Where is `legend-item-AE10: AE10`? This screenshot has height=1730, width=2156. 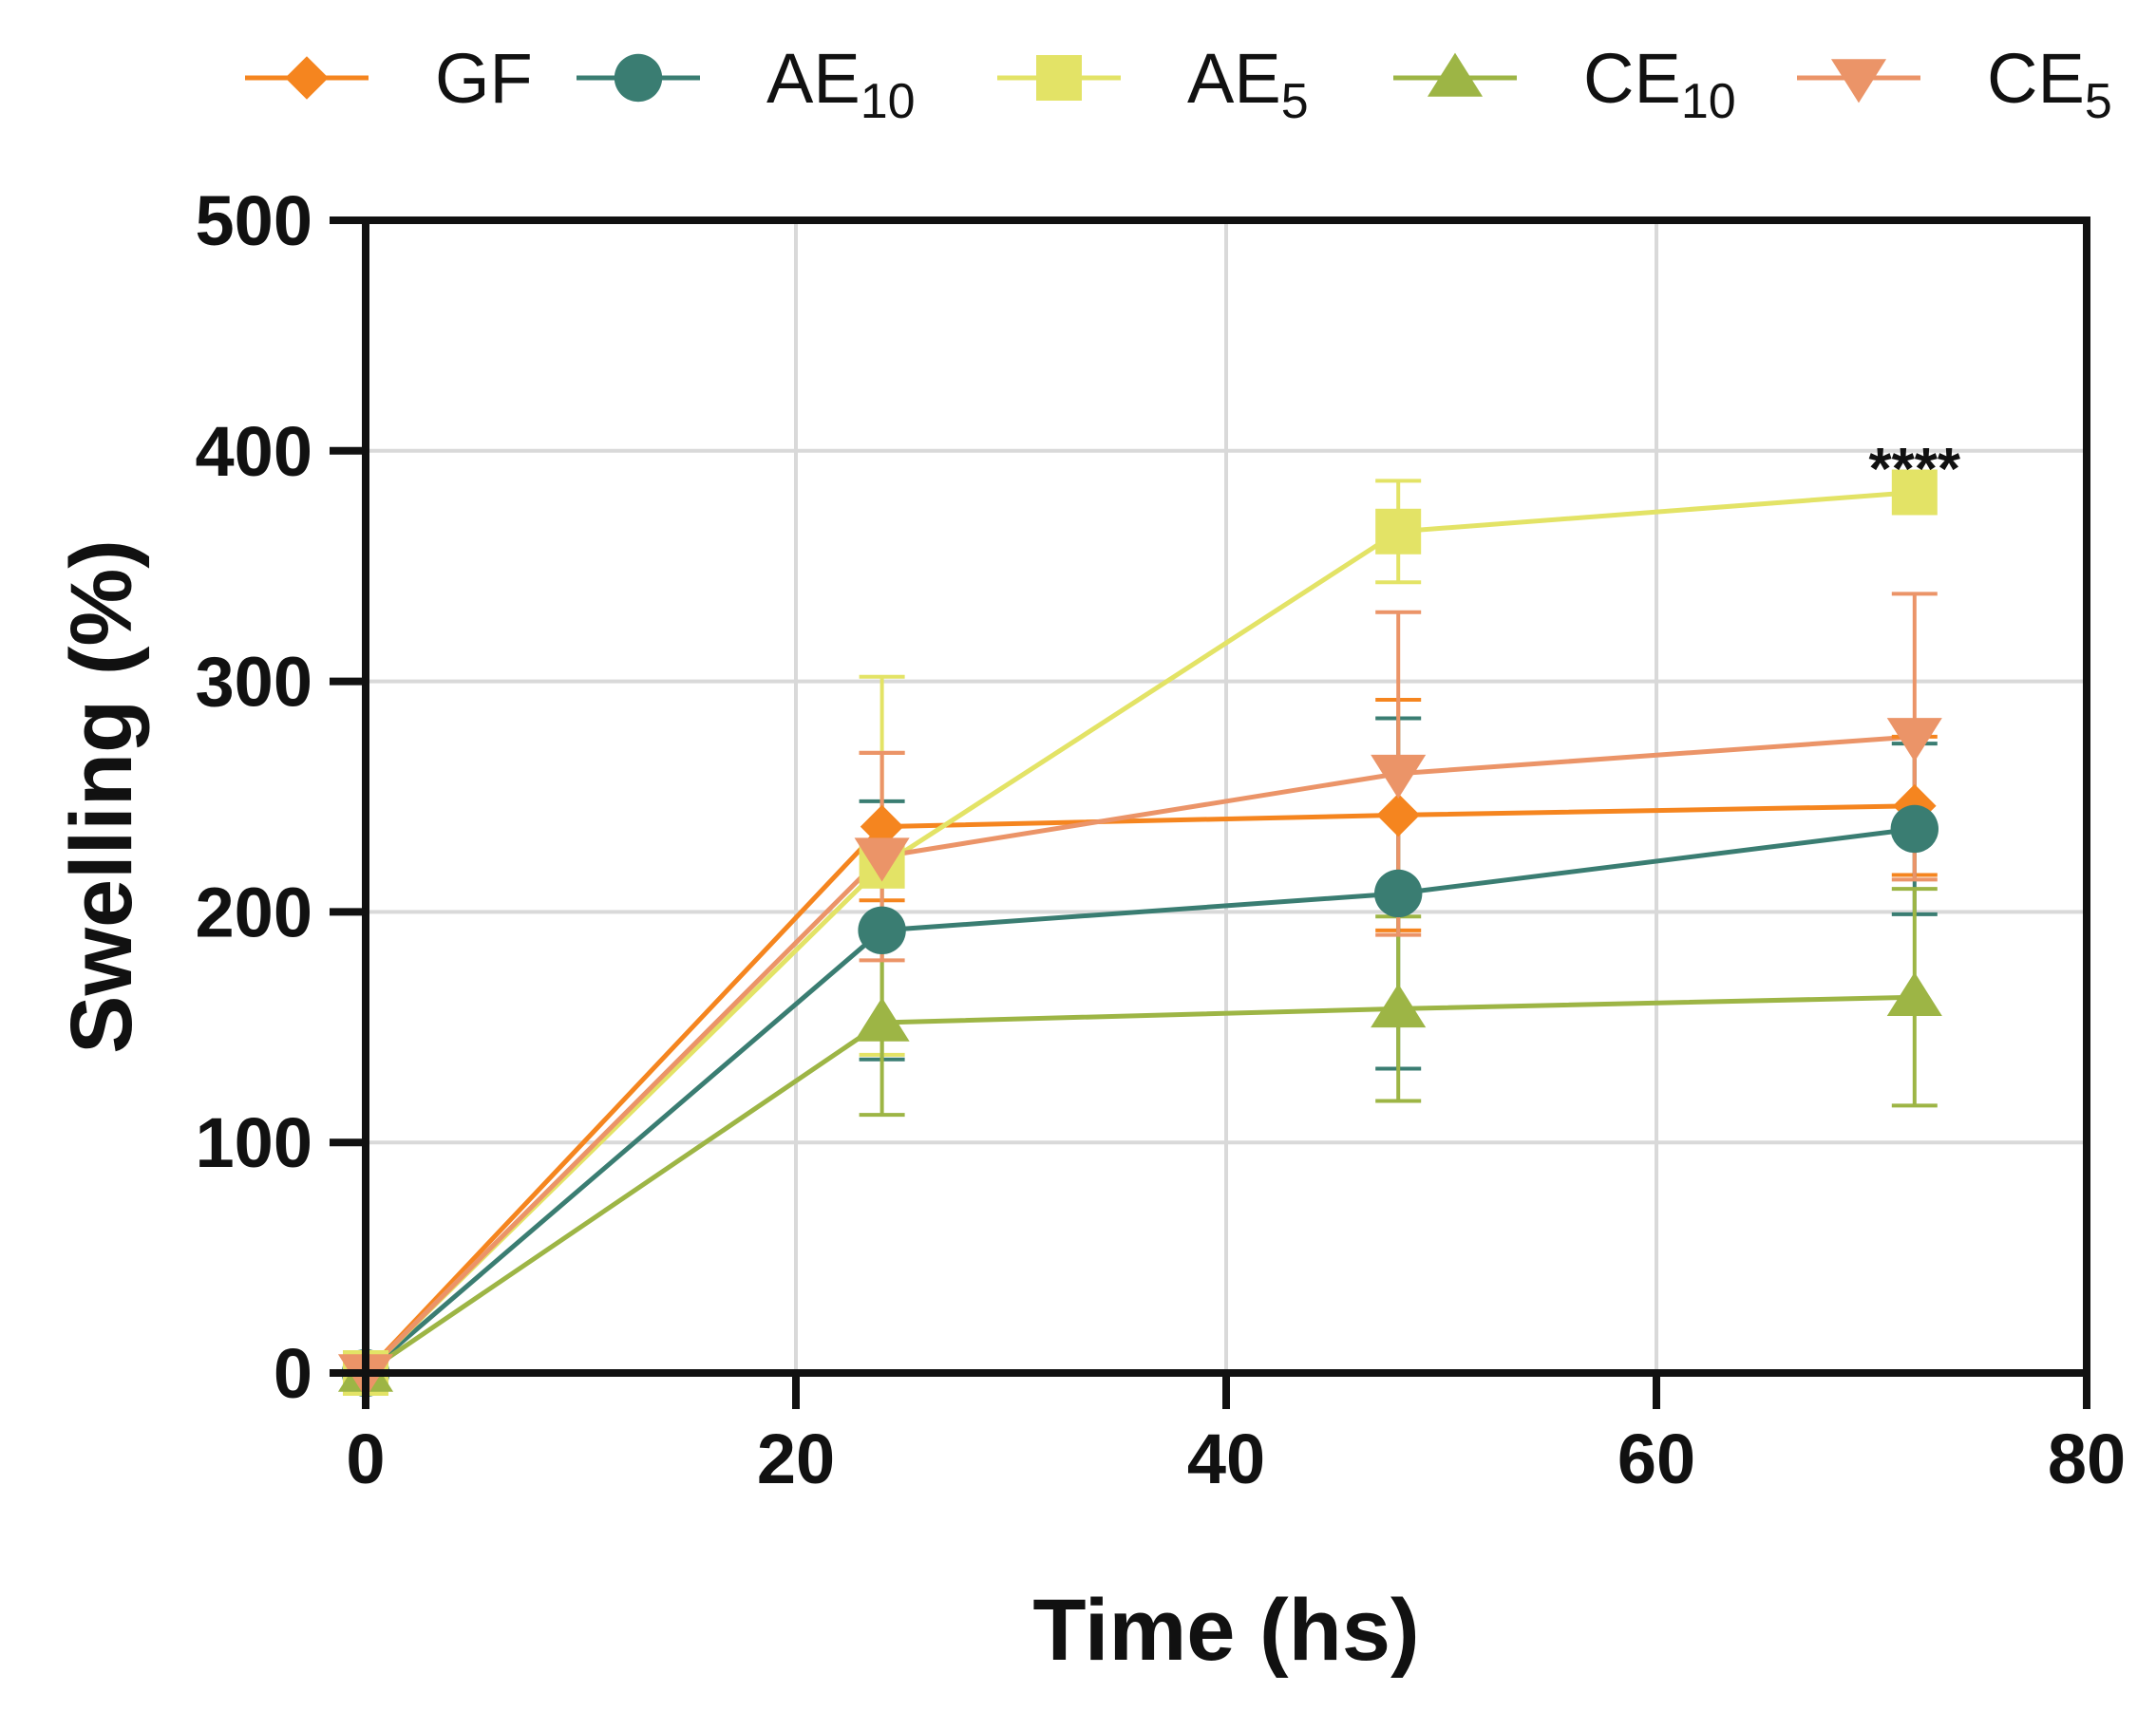
legend-item-AE10: AE10 is located at coordinates (747, 84).